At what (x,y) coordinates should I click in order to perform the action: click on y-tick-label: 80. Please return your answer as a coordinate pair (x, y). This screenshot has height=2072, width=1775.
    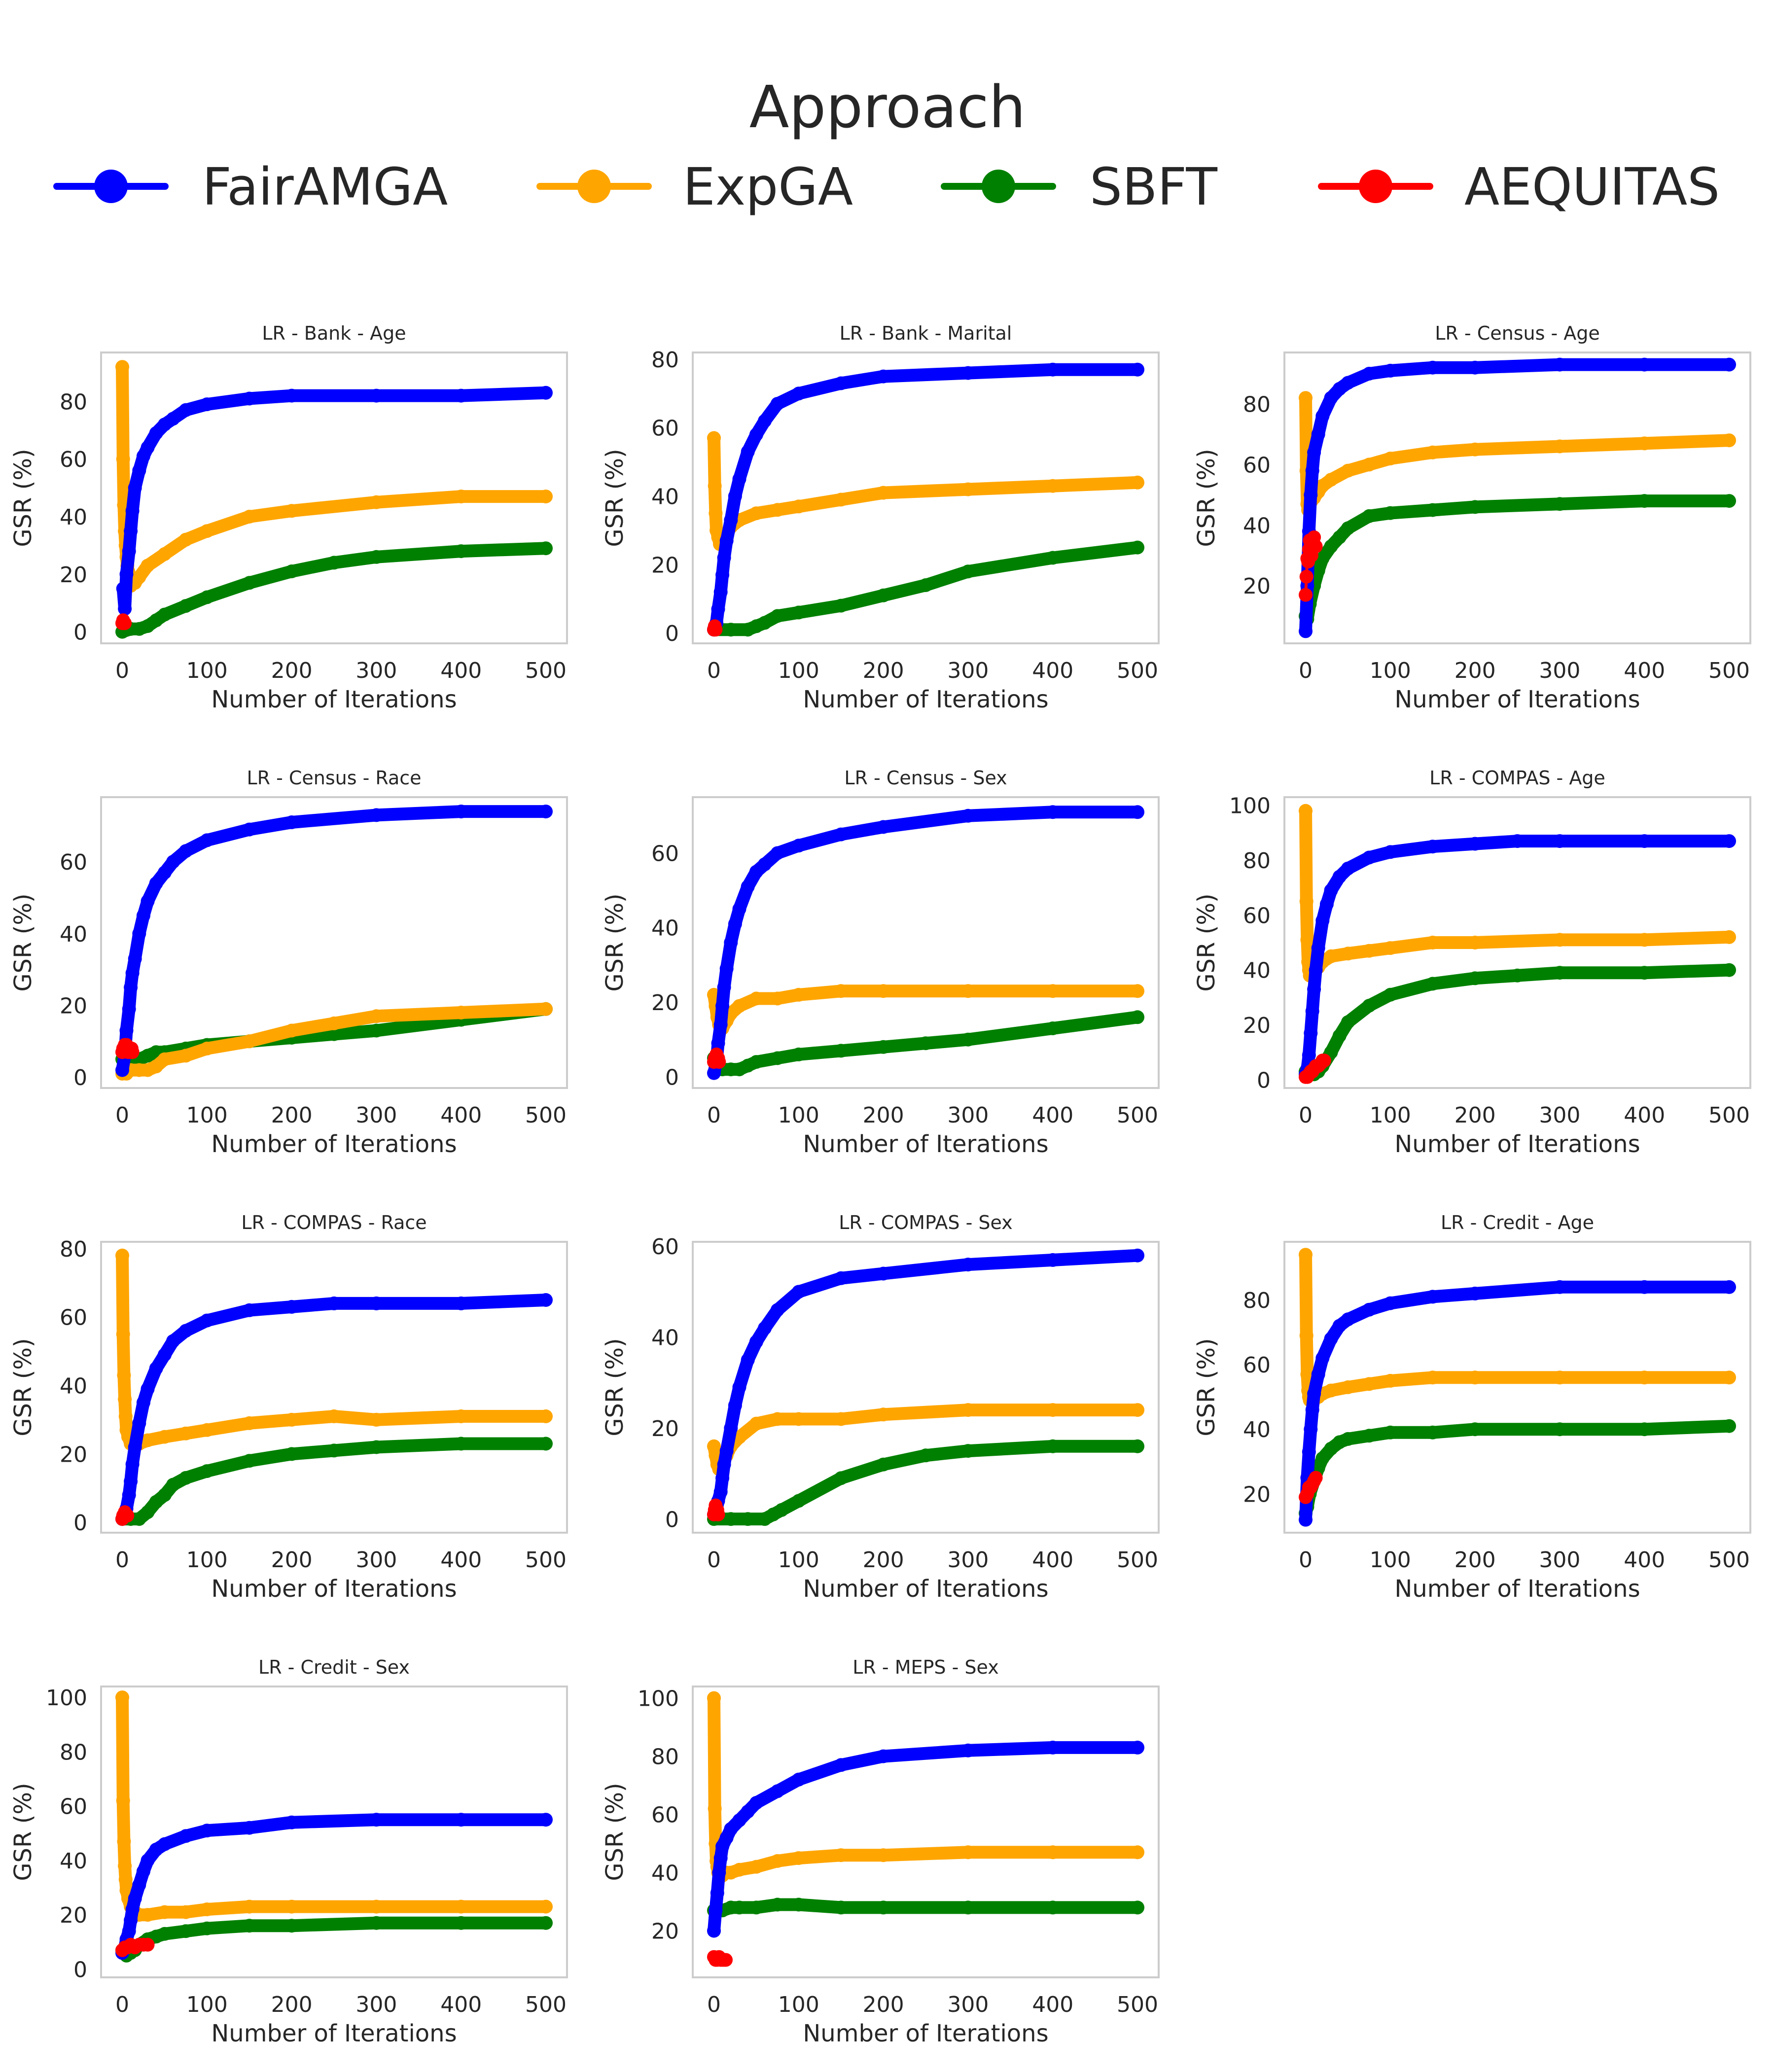
    Looking at the image, I should click on (1257, 1300).